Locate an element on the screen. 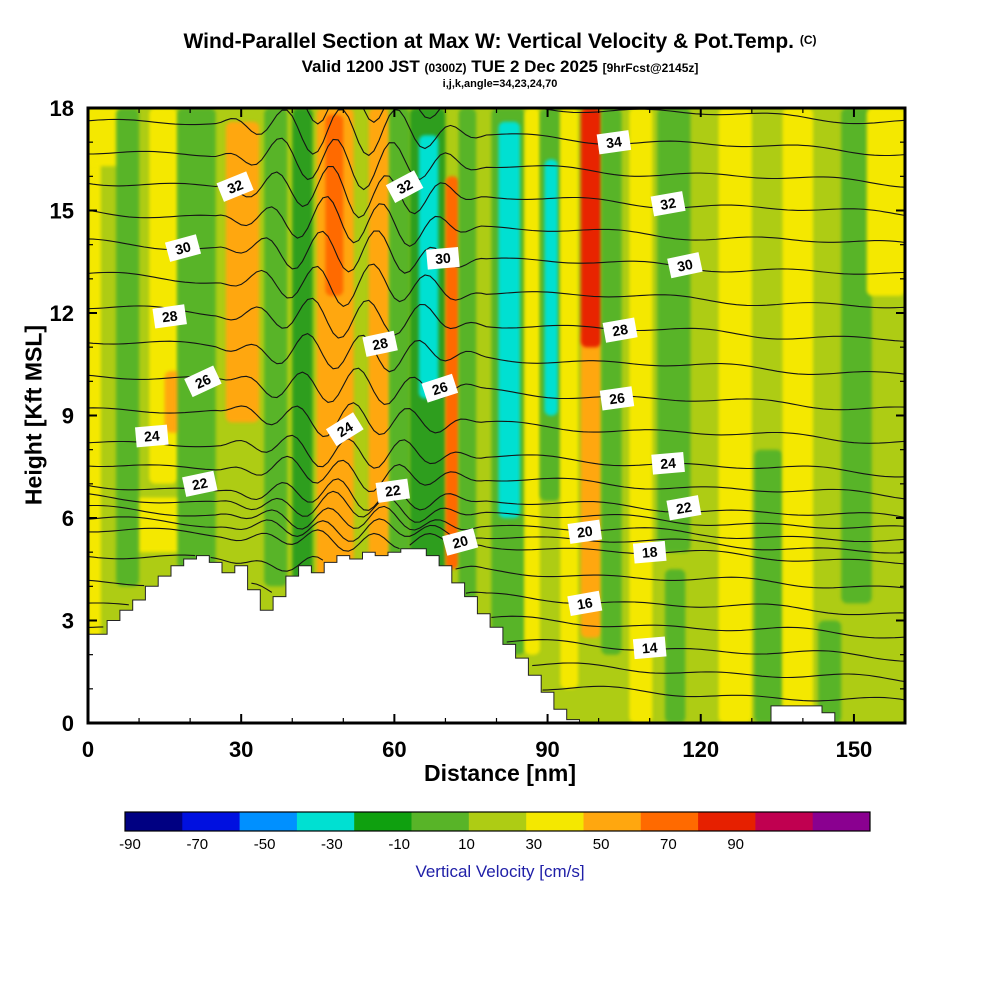  y-tick-label: 3 is located at coordinates (68, 621).